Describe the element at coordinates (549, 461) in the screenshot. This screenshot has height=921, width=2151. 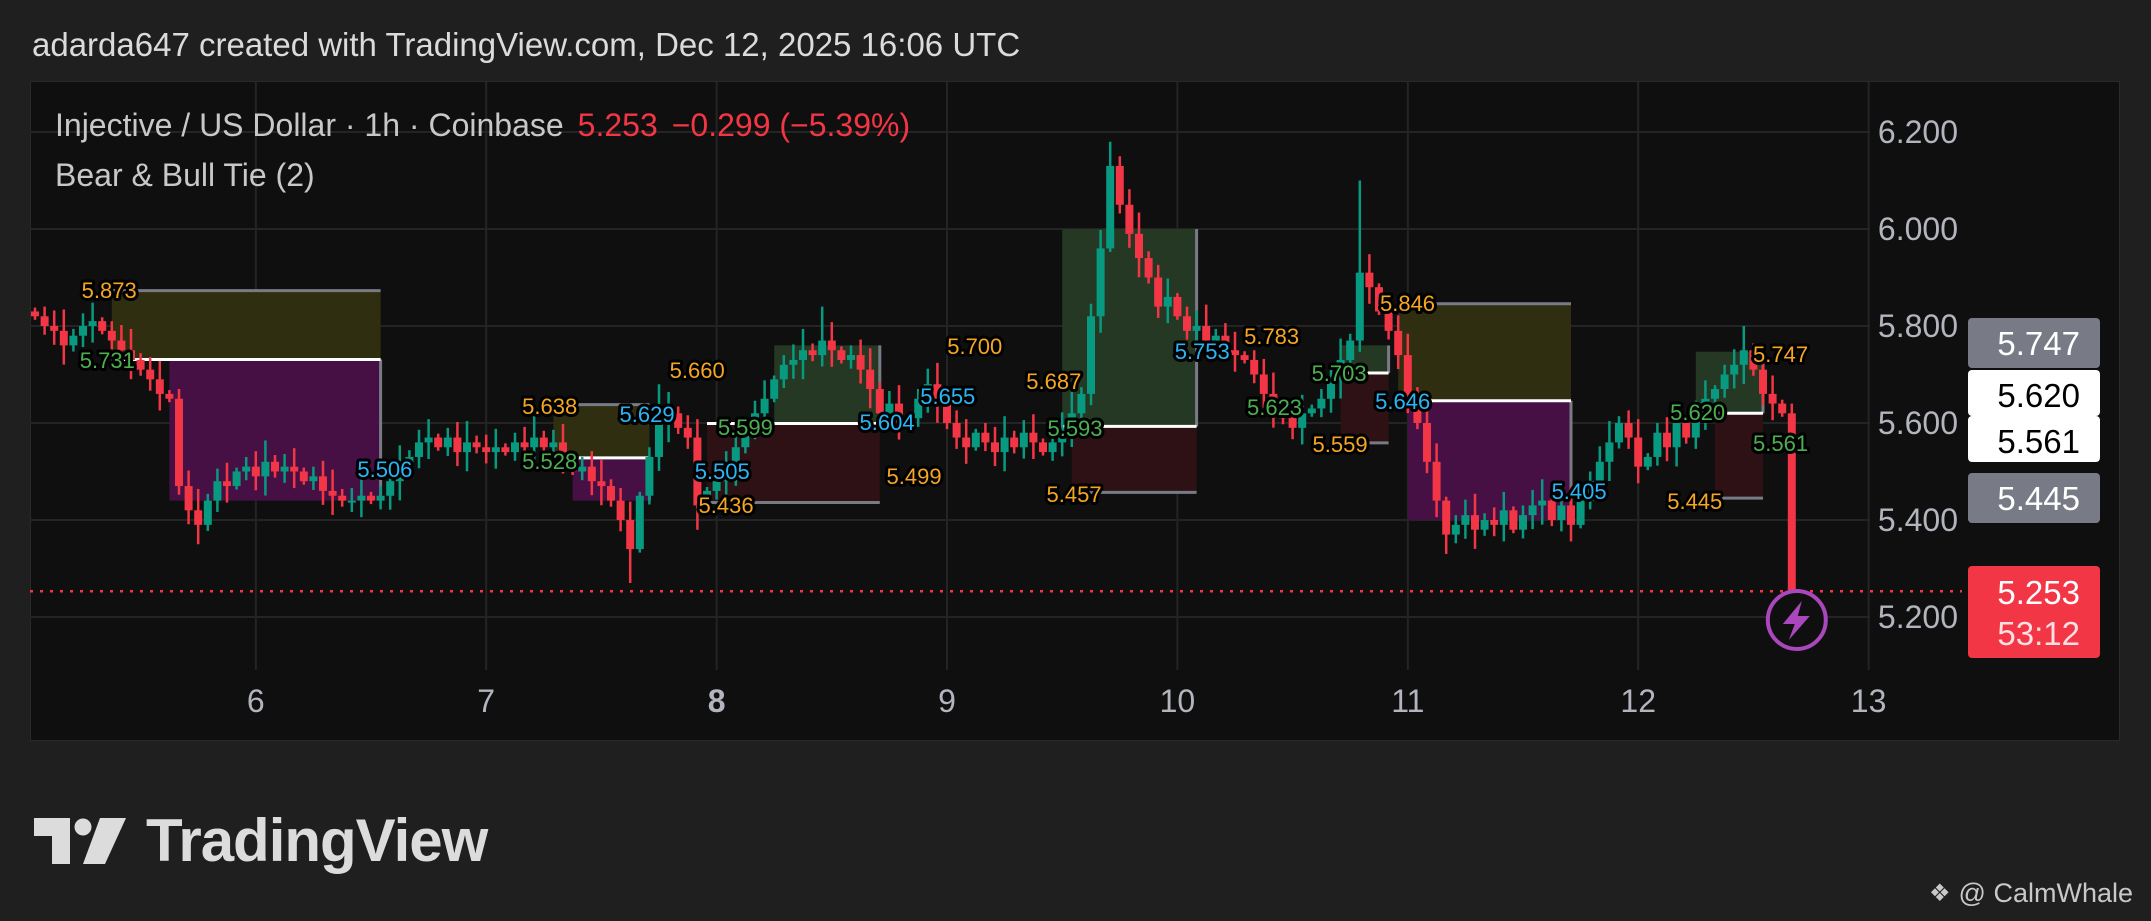
I see `indicator-price-label: 5.528` at that location.